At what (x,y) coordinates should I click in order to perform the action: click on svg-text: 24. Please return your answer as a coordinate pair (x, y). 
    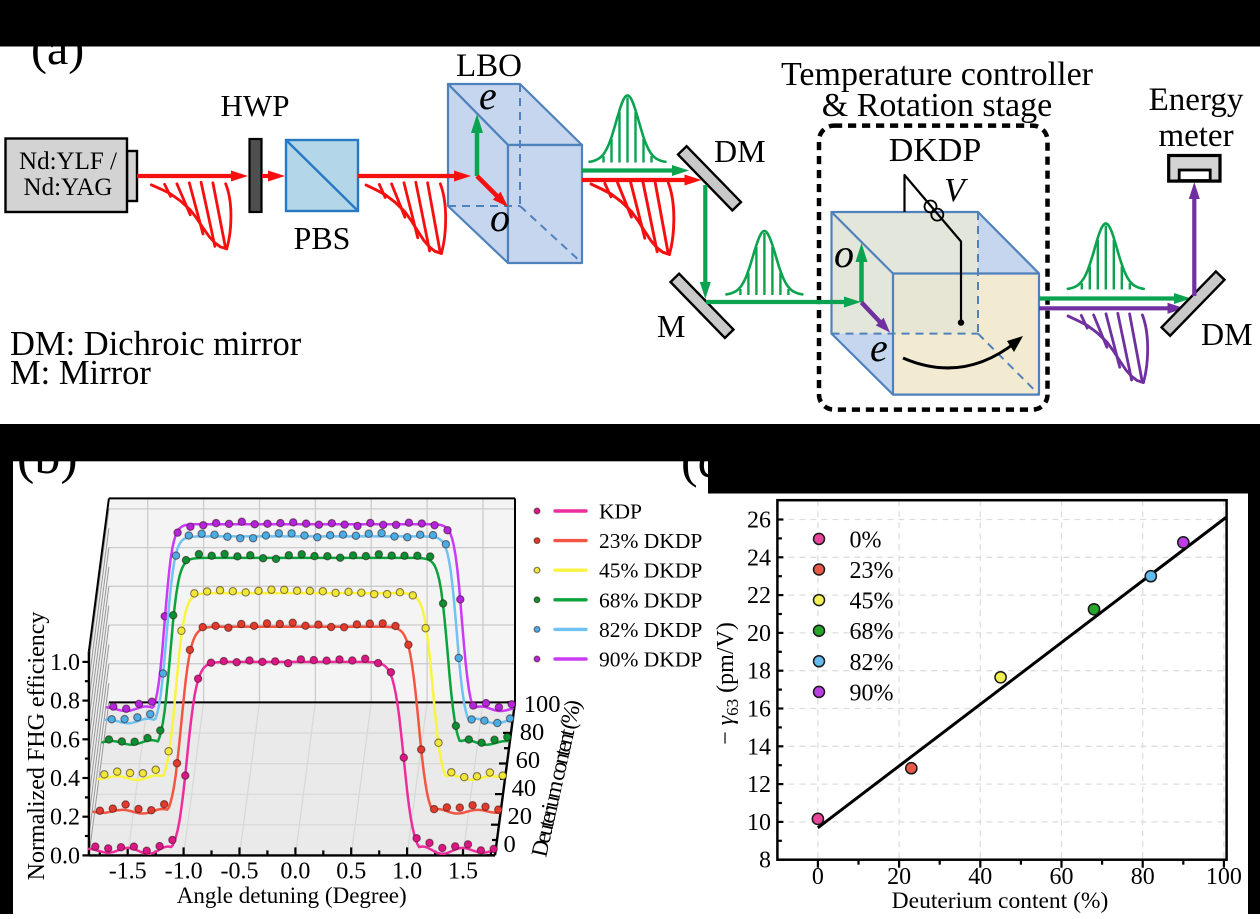
    Looking at the image, I should click on (759, 558).